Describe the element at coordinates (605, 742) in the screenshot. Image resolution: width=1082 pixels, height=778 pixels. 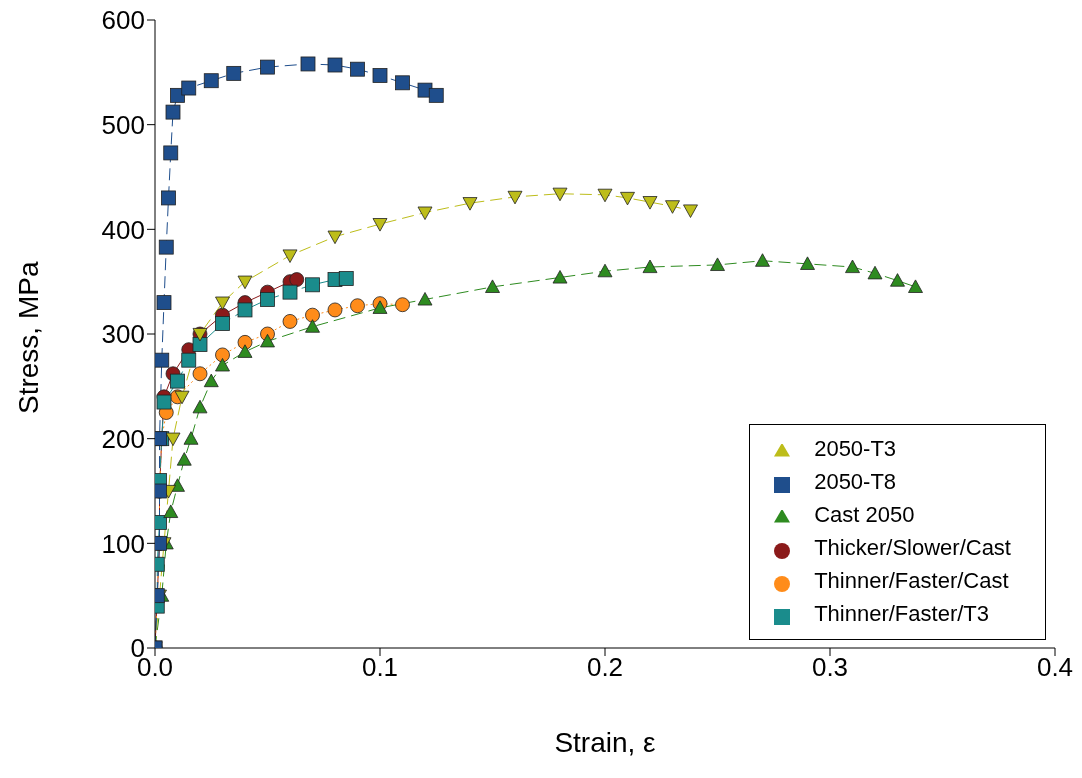
I see `x-axis-title: Strain, ε` at that location.